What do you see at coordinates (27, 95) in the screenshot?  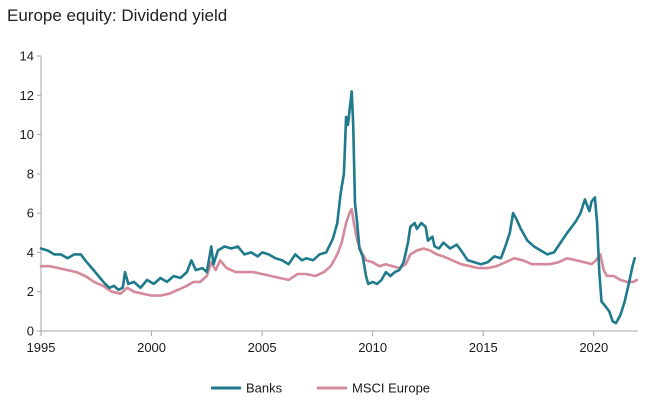 I see `y-tick-label: 12` at bounding box center [27, 95].